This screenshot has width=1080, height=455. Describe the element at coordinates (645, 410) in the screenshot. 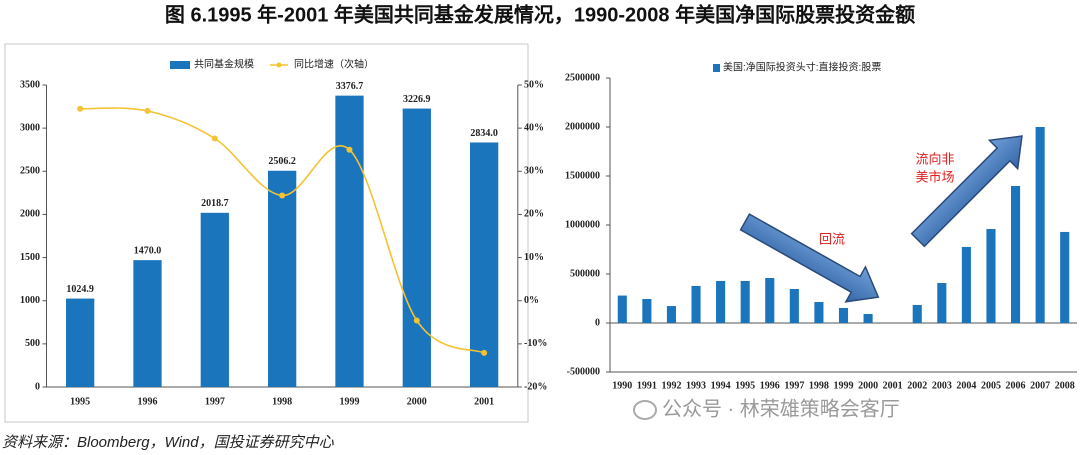

I see `watermark-icon` at that location.